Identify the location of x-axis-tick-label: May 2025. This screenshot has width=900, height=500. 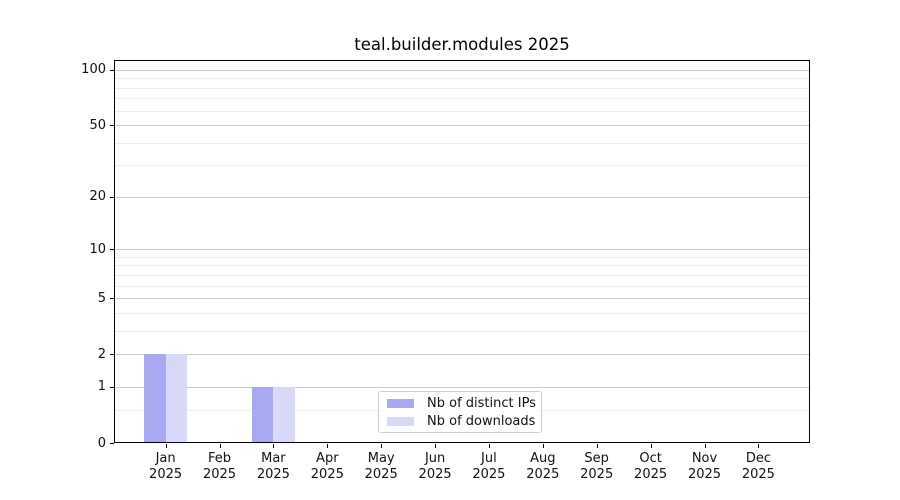
(381, 466).